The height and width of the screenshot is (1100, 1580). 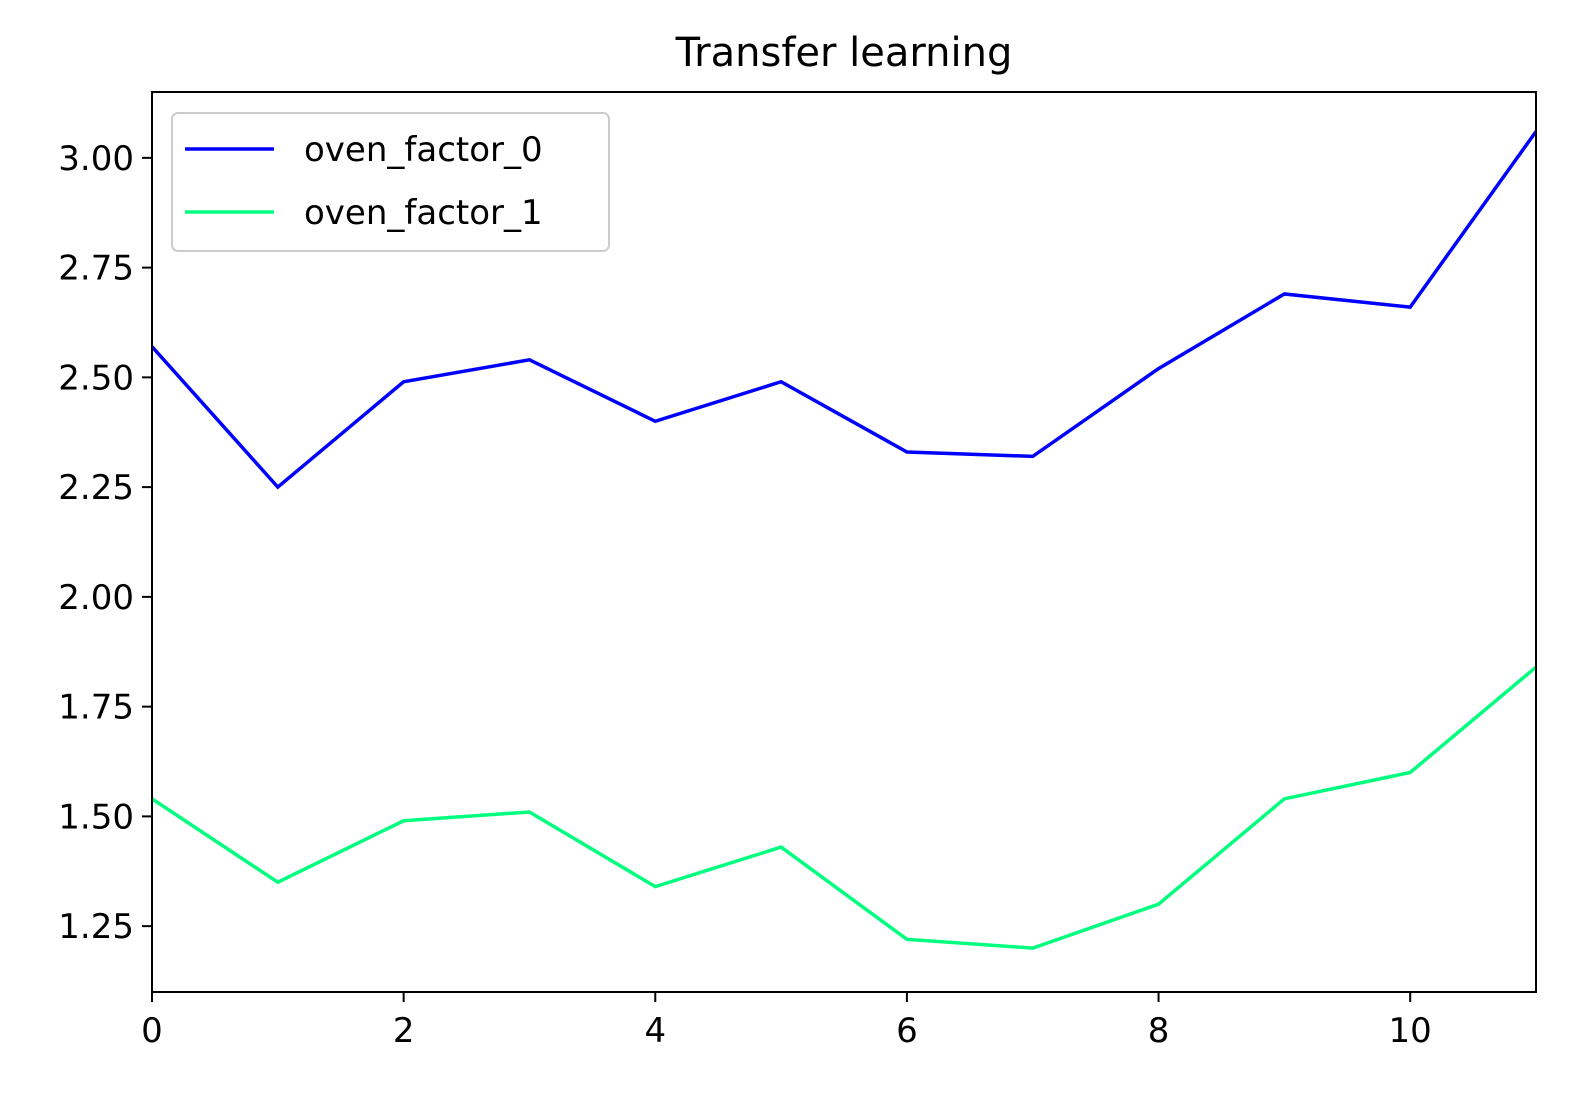 What do you see at coordinates (1410, 1031) in the screenshot?
I see `x-tick-label: 10` at bounding box center [1410, 1031].